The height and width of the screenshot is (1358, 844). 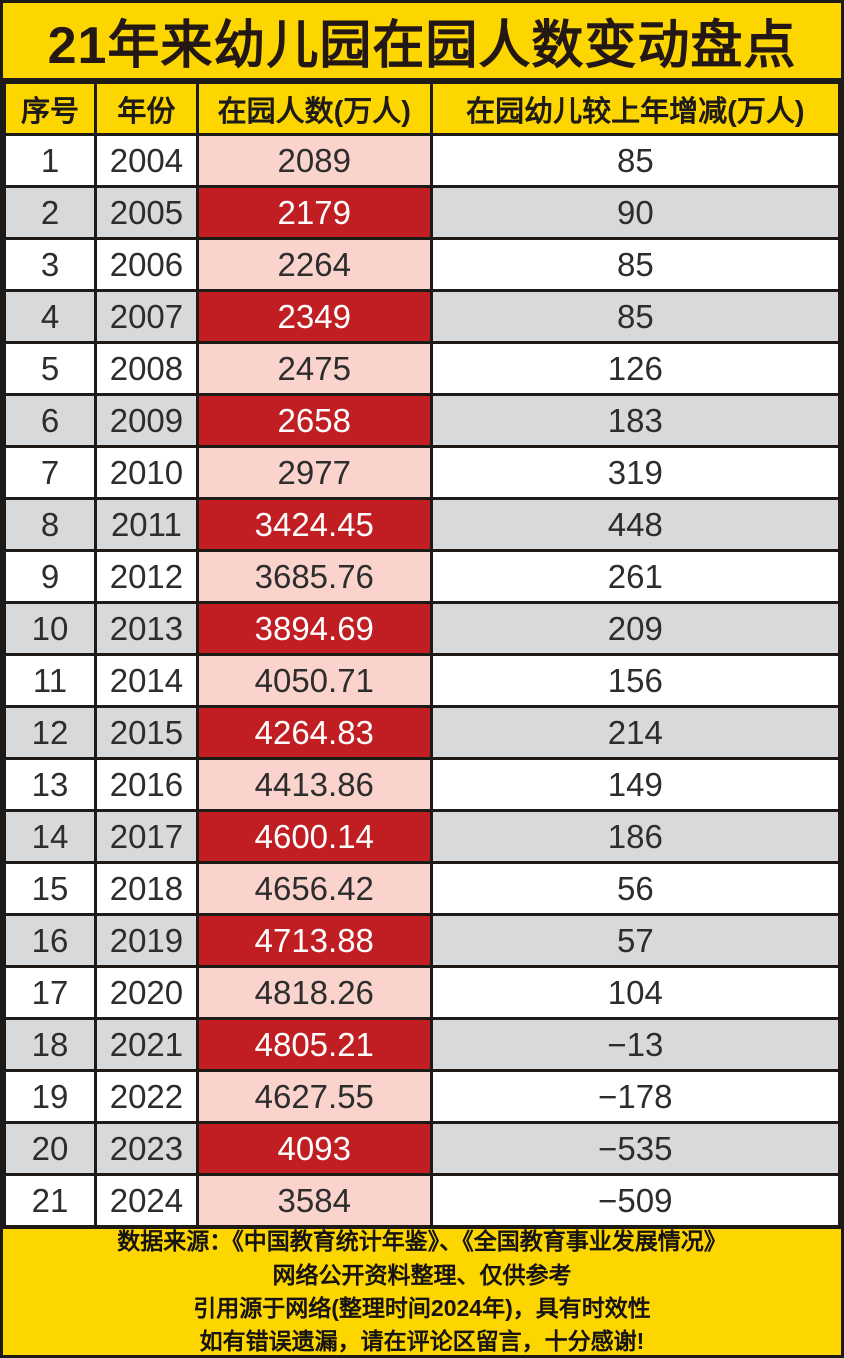 What do you see at coordinates (50, 472) in the screenshot?
I see `row-index-cell: 7` at bounding box center [50, 472].